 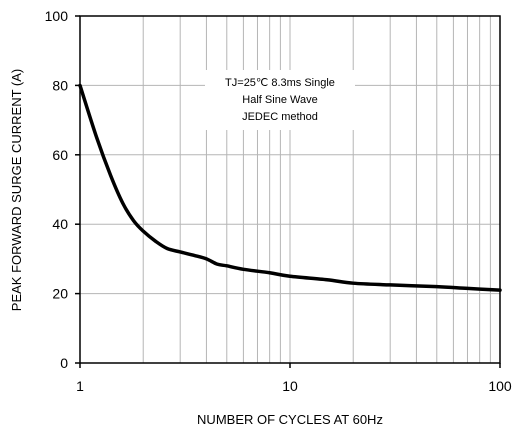 What do you see at coordinates (64, 363) in the screenshot?
I see `y-tick-label: 0` at bounding box center [64, 363].